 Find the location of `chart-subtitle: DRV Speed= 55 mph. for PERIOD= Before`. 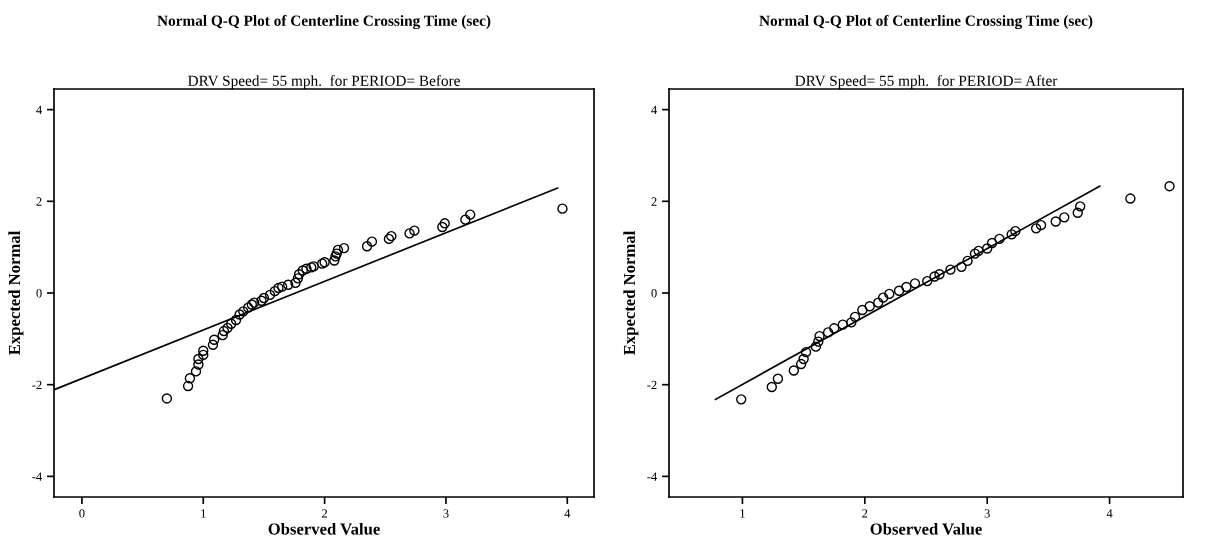

chart-subtitle: DRV Speed= 55 mph. for PERIOD= Before is located at coordinates (324, 81).